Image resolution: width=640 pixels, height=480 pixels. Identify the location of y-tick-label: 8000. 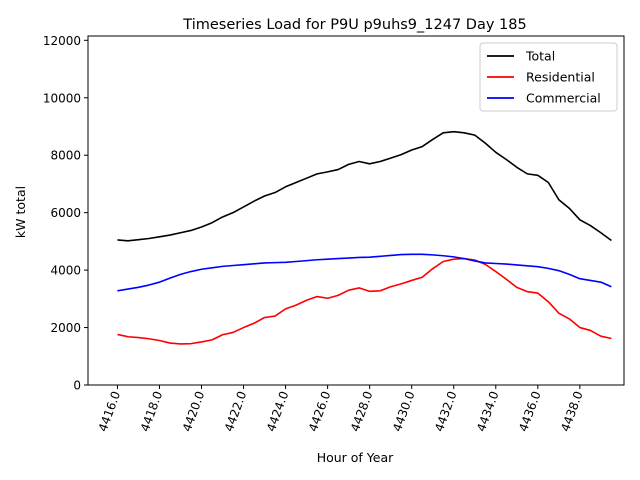
(65, 156).